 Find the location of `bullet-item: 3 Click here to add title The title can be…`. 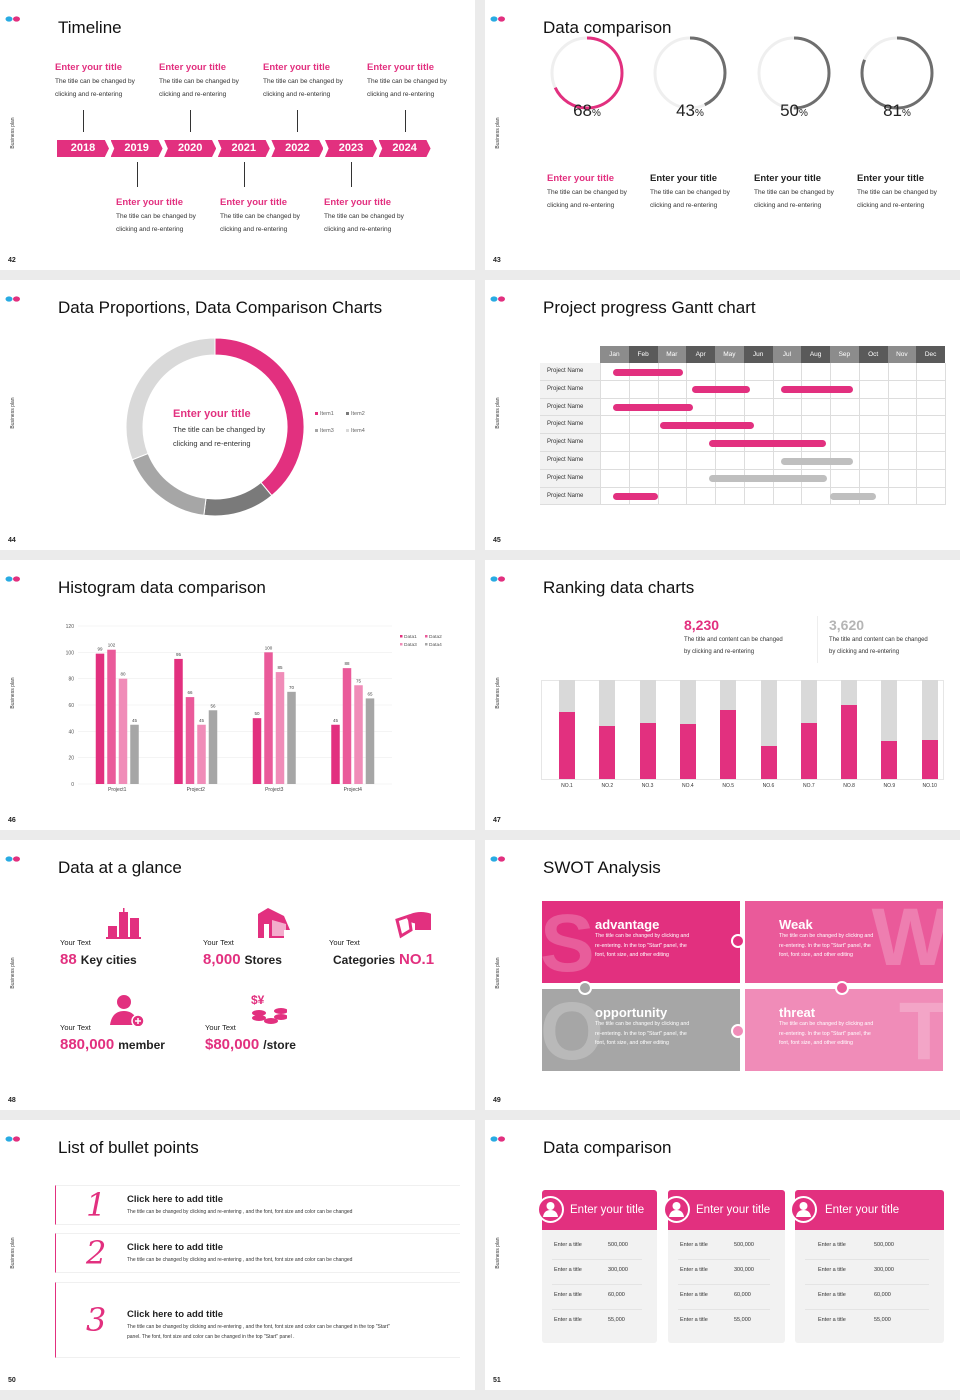

bullet-item: 3 Click here to add title The title can be… is located at coordinates (257, 1320).